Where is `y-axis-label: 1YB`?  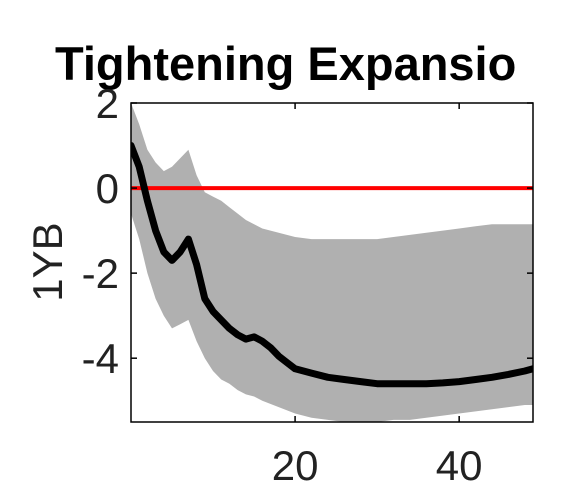
y-axis-label: 1YB is located at coordinates (47, 261).